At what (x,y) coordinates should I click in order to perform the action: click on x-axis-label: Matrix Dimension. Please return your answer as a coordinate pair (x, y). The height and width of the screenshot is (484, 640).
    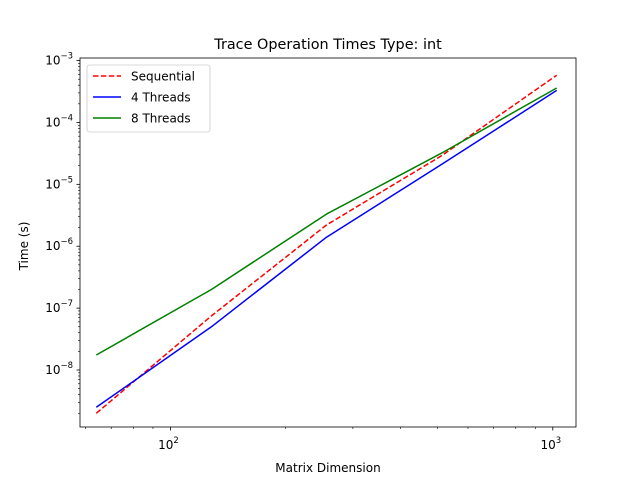
    Looking at the image, I should click on (327, 468).